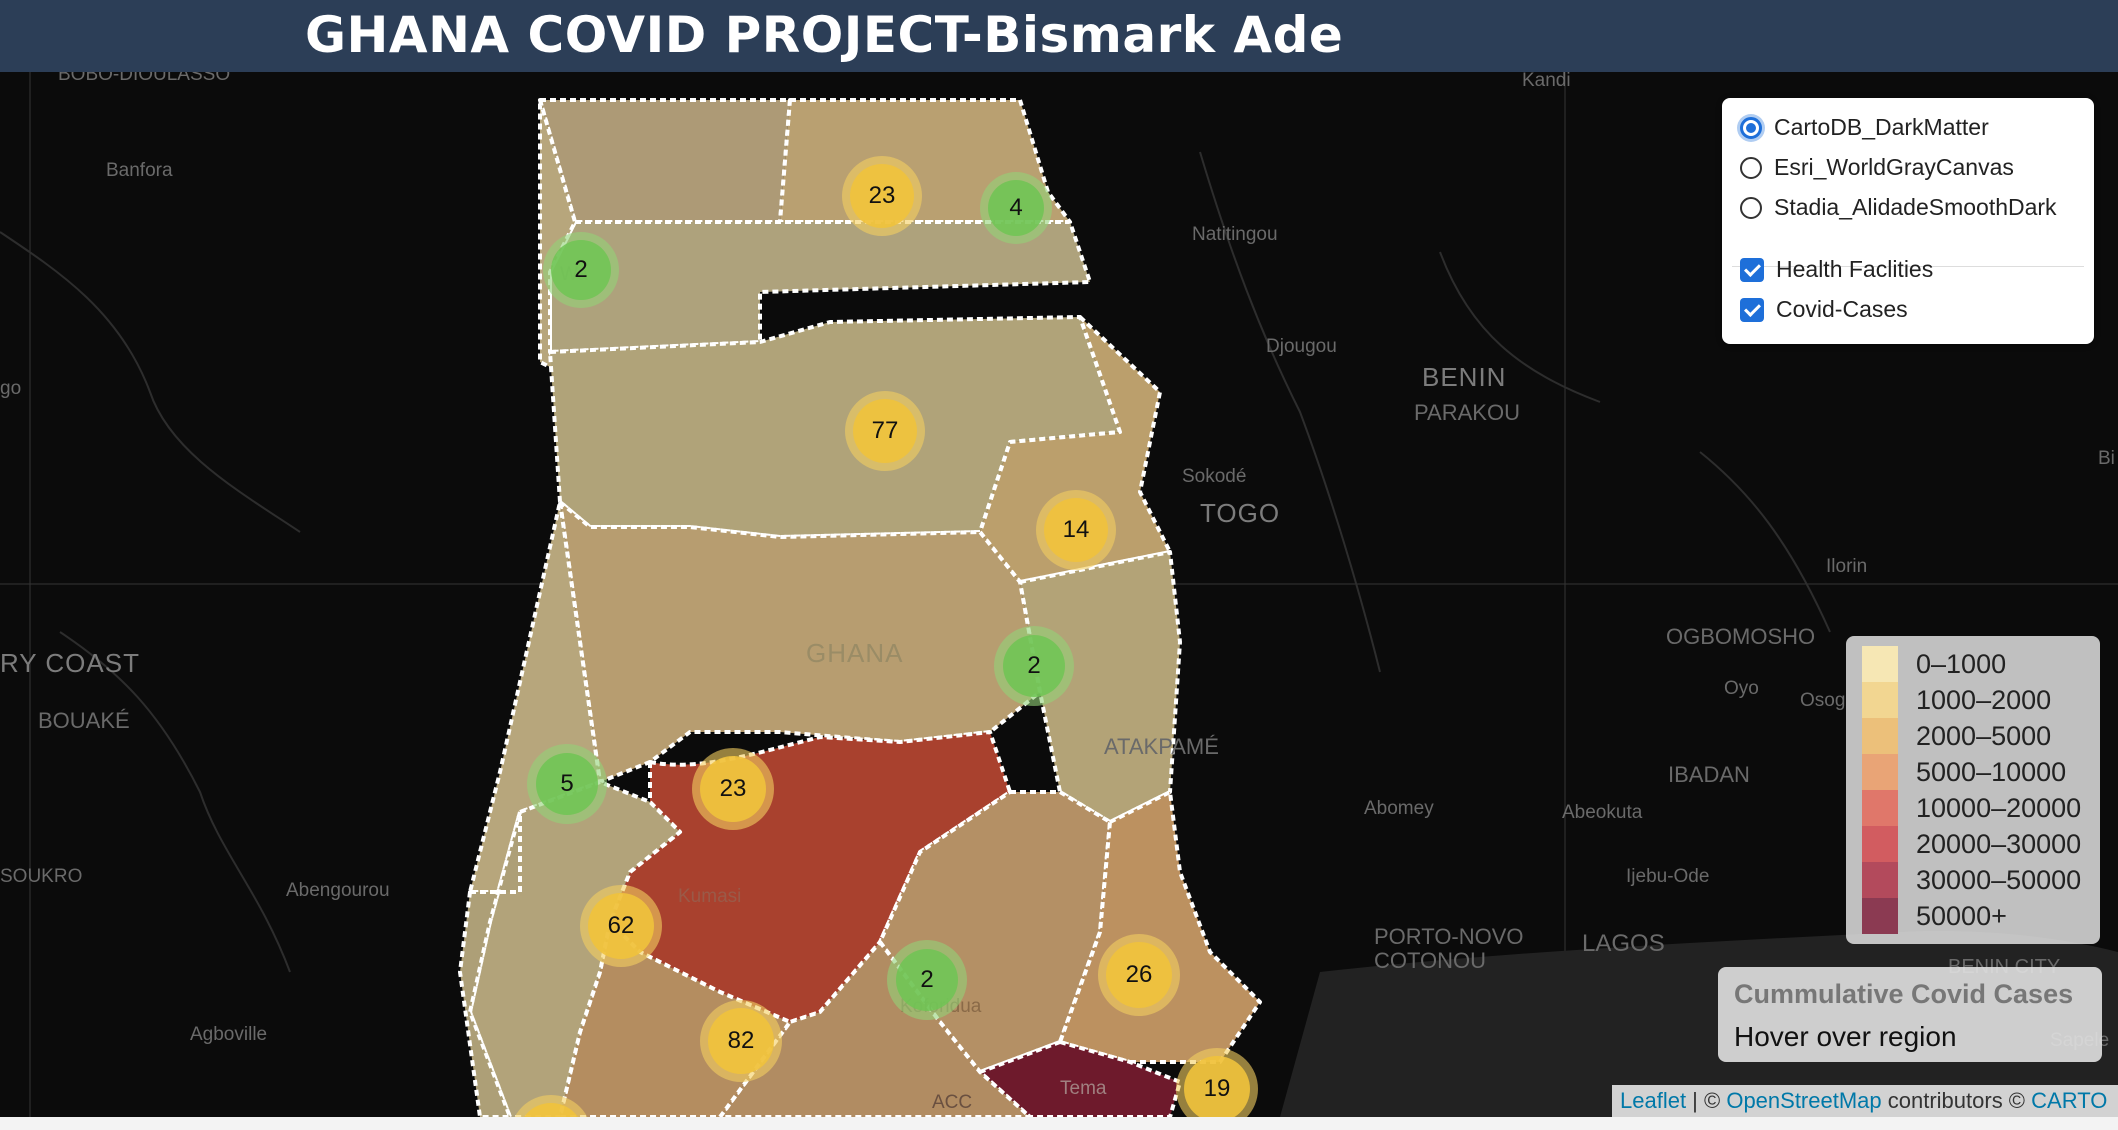  Describe the element at coordinates (1804, 1100) in the screenshot. I see `osm-link: OpenStreetMap` at that location.